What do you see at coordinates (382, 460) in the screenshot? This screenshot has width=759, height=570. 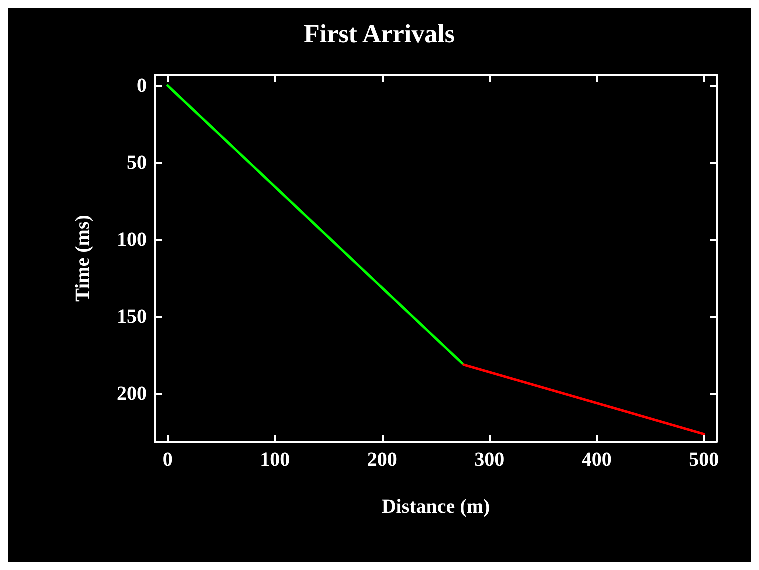 I see `x-tick-label: 200` at bounding box center [382, 460].